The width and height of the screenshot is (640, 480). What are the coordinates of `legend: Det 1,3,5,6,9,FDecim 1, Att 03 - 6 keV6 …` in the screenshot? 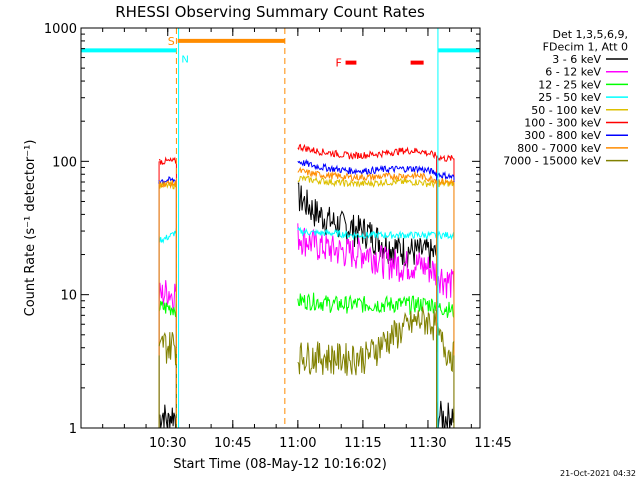 It's located at (565, 98).